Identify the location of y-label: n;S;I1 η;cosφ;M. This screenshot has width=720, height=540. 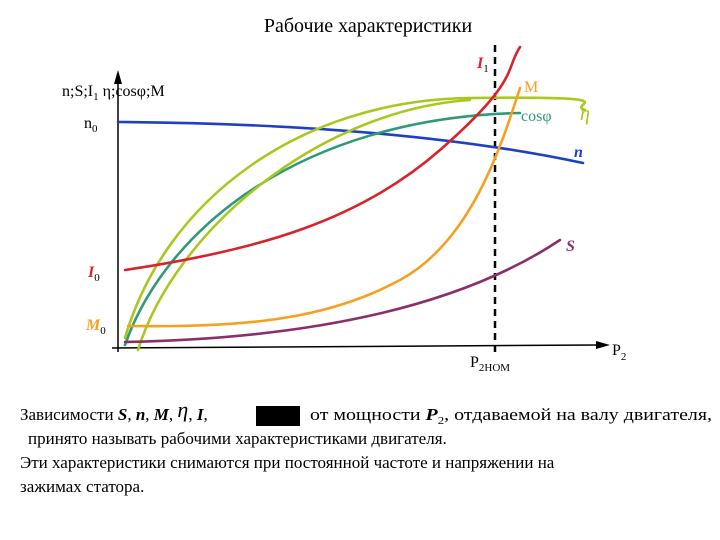
(113, 93).